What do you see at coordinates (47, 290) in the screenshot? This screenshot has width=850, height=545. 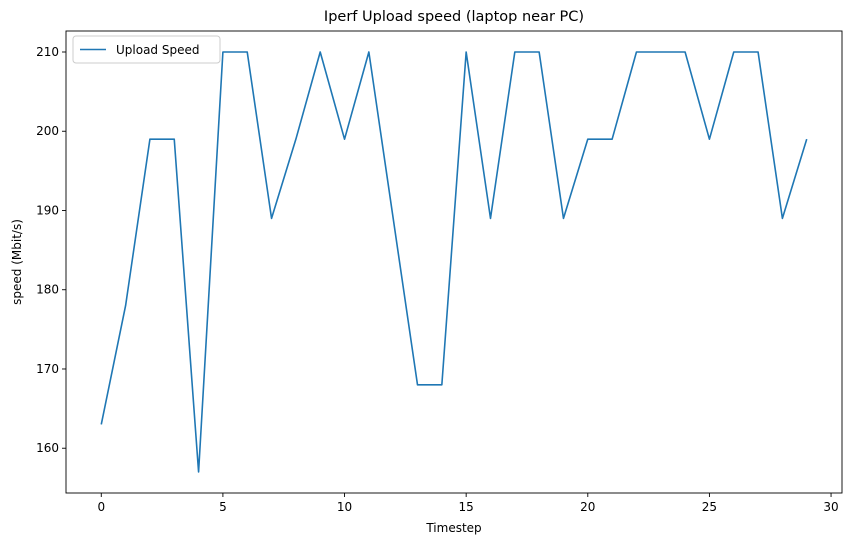 I see `y-tick-label: 180` at bounding box center [47, 290].